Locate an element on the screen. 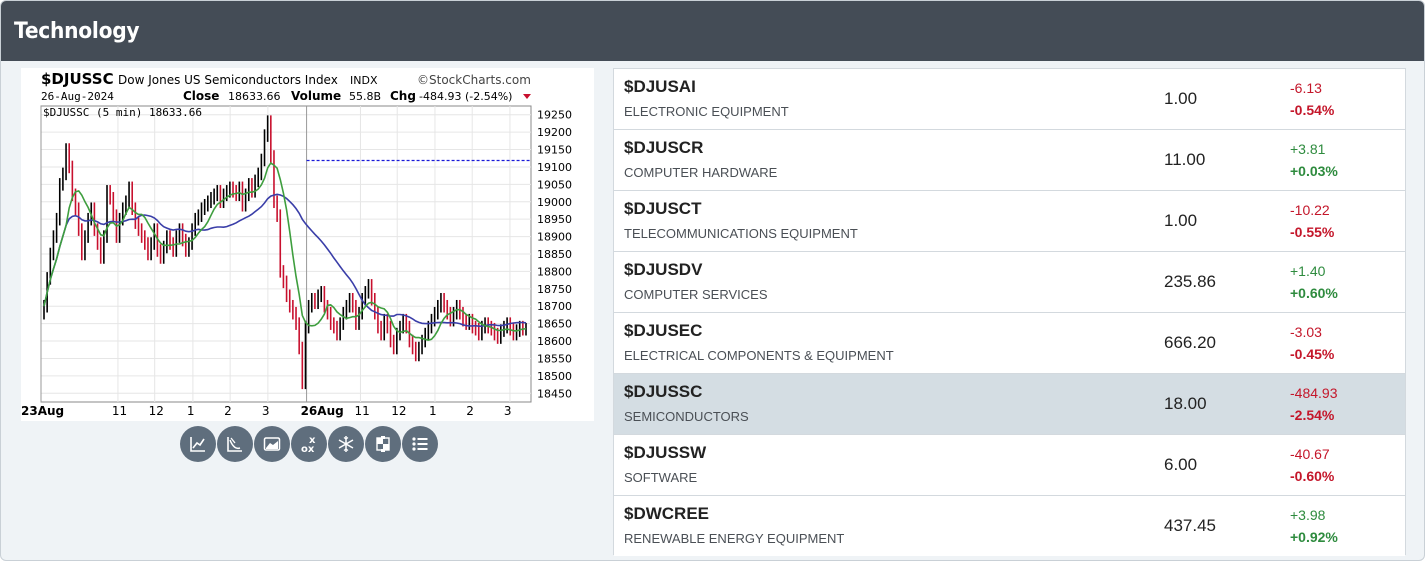 The width and height of the screenshot is (1427, 562). row-symbol: $DJUSSW is located at coordinates (665, 452).